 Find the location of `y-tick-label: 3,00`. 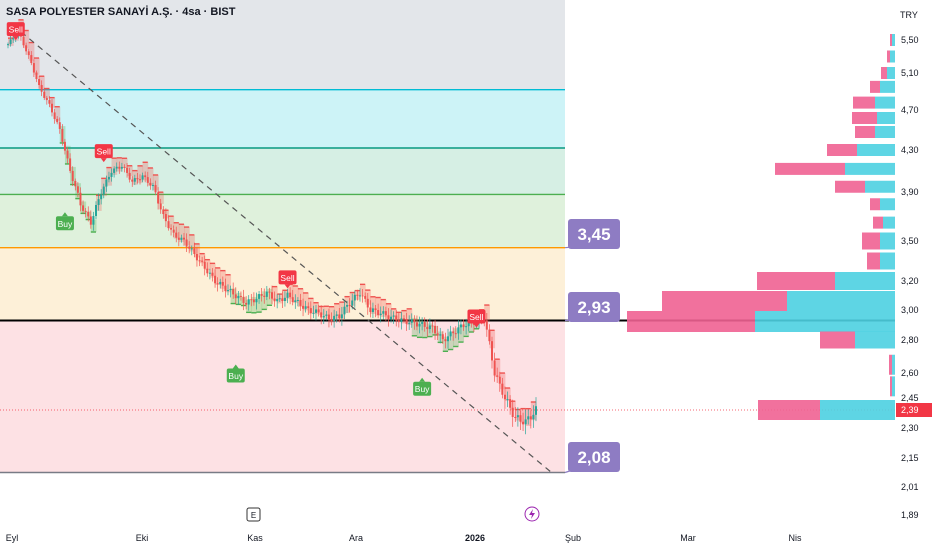

y-tick-label: 3,00 is located at coordinates (910, 310).